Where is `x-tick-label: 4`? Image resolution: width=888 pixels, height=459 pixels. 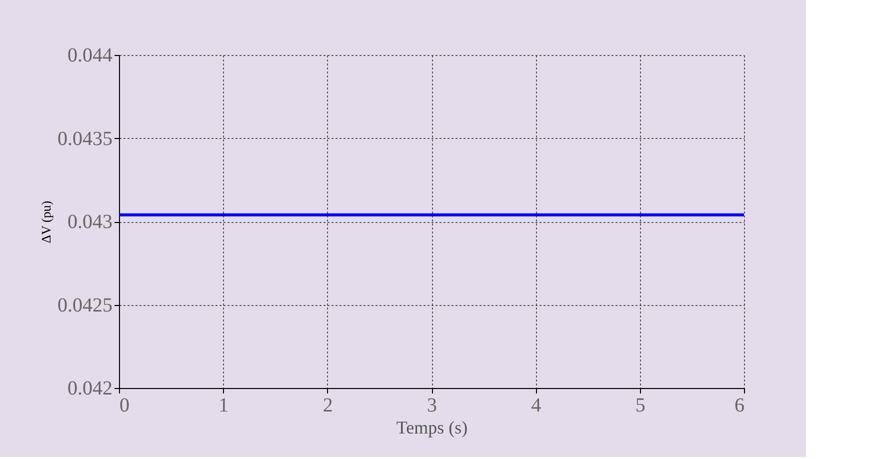
x-tick-label: 4 is located at coordinates (536, 405).